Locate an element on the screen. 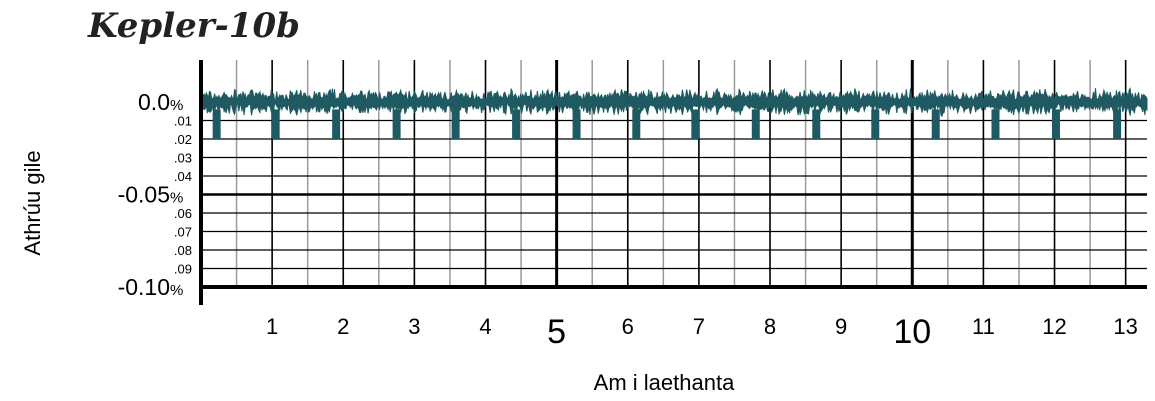 This screenshot has height=401, width=1155. y-tick-label: .09 is located at coordinates (183, 269).